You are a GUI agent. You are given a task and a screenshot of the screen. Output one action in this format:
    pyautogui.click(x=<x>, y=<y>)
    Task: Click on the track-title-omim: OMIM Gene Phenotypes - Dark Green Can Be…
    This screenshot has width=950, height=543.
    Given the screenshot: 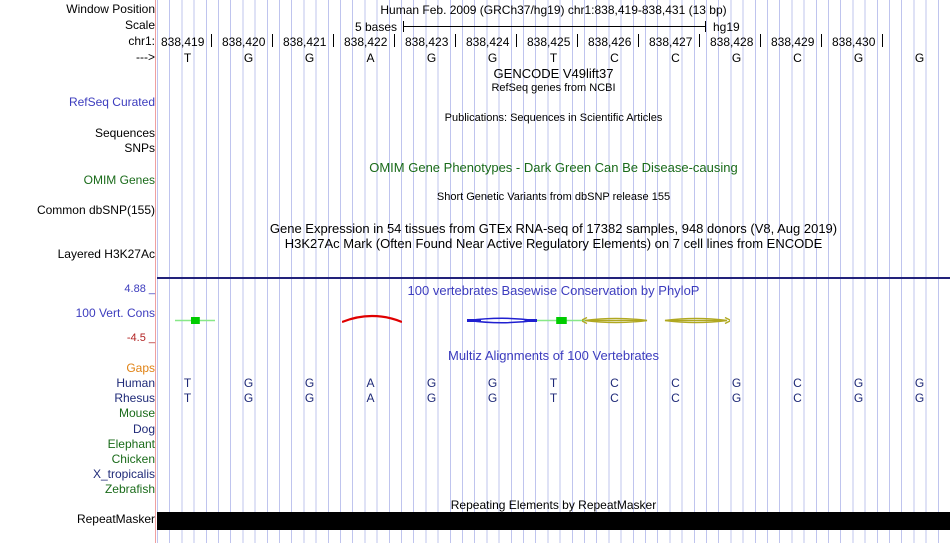 What is the action you would take?
    pyautogui.click(x=553, y=167)
    